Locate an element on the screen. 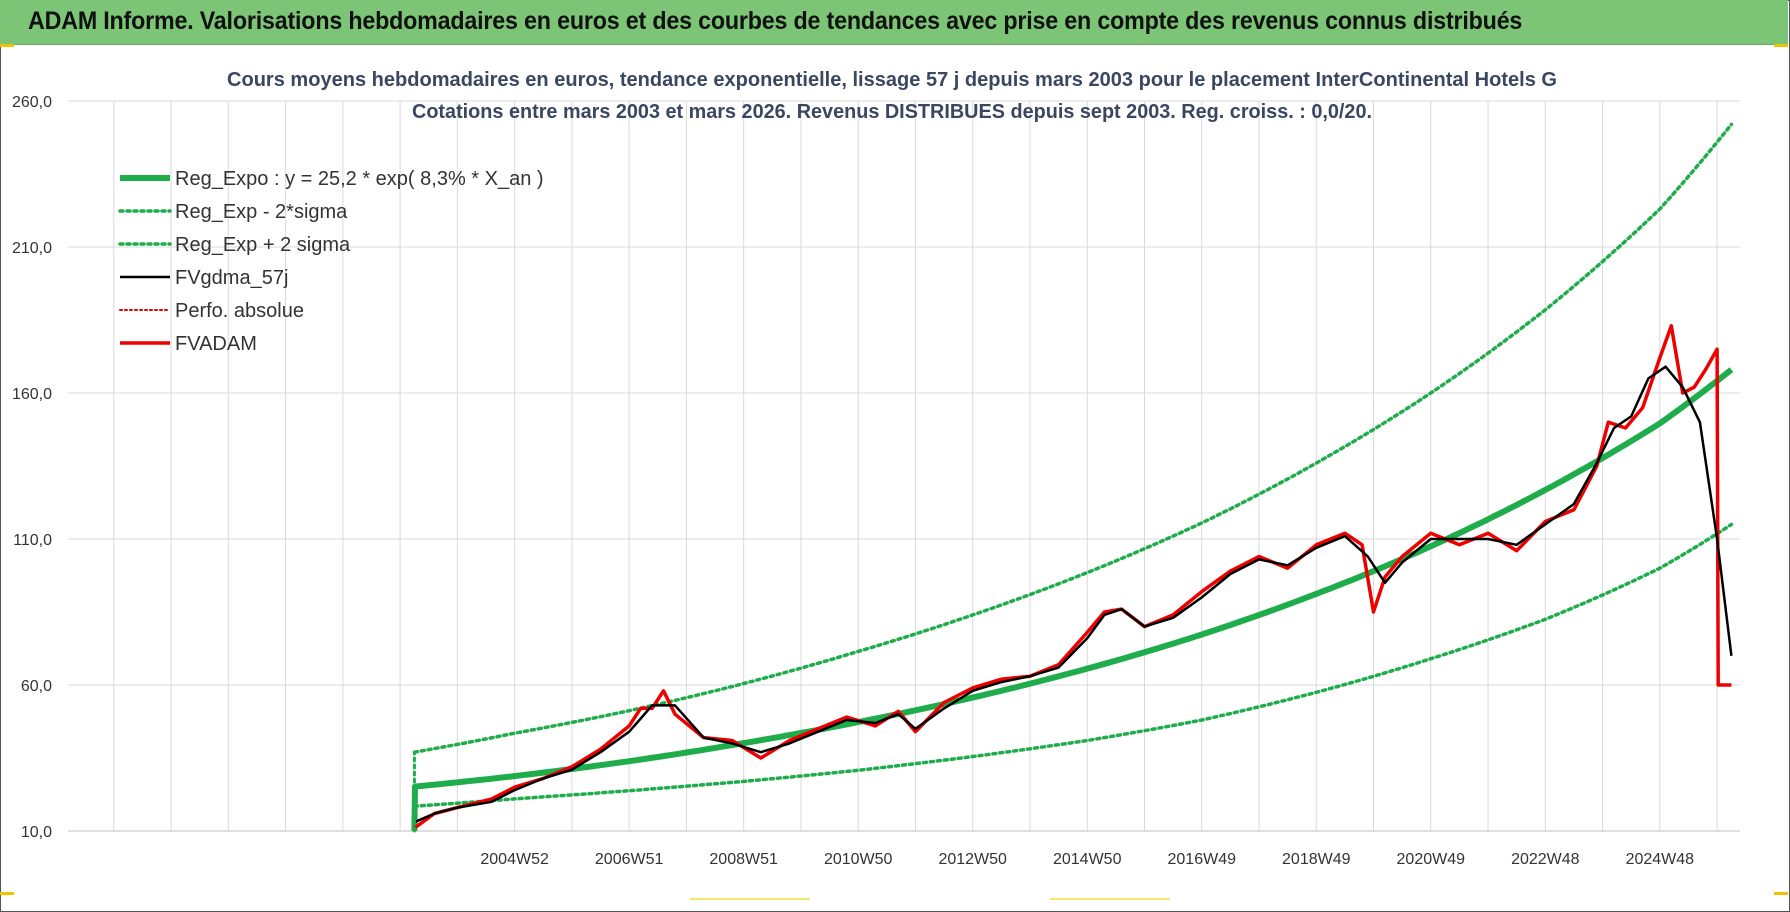 This screenshot has width=1790, height=912. y-tick-label: 10,0 is located at coordinates (36, 832).